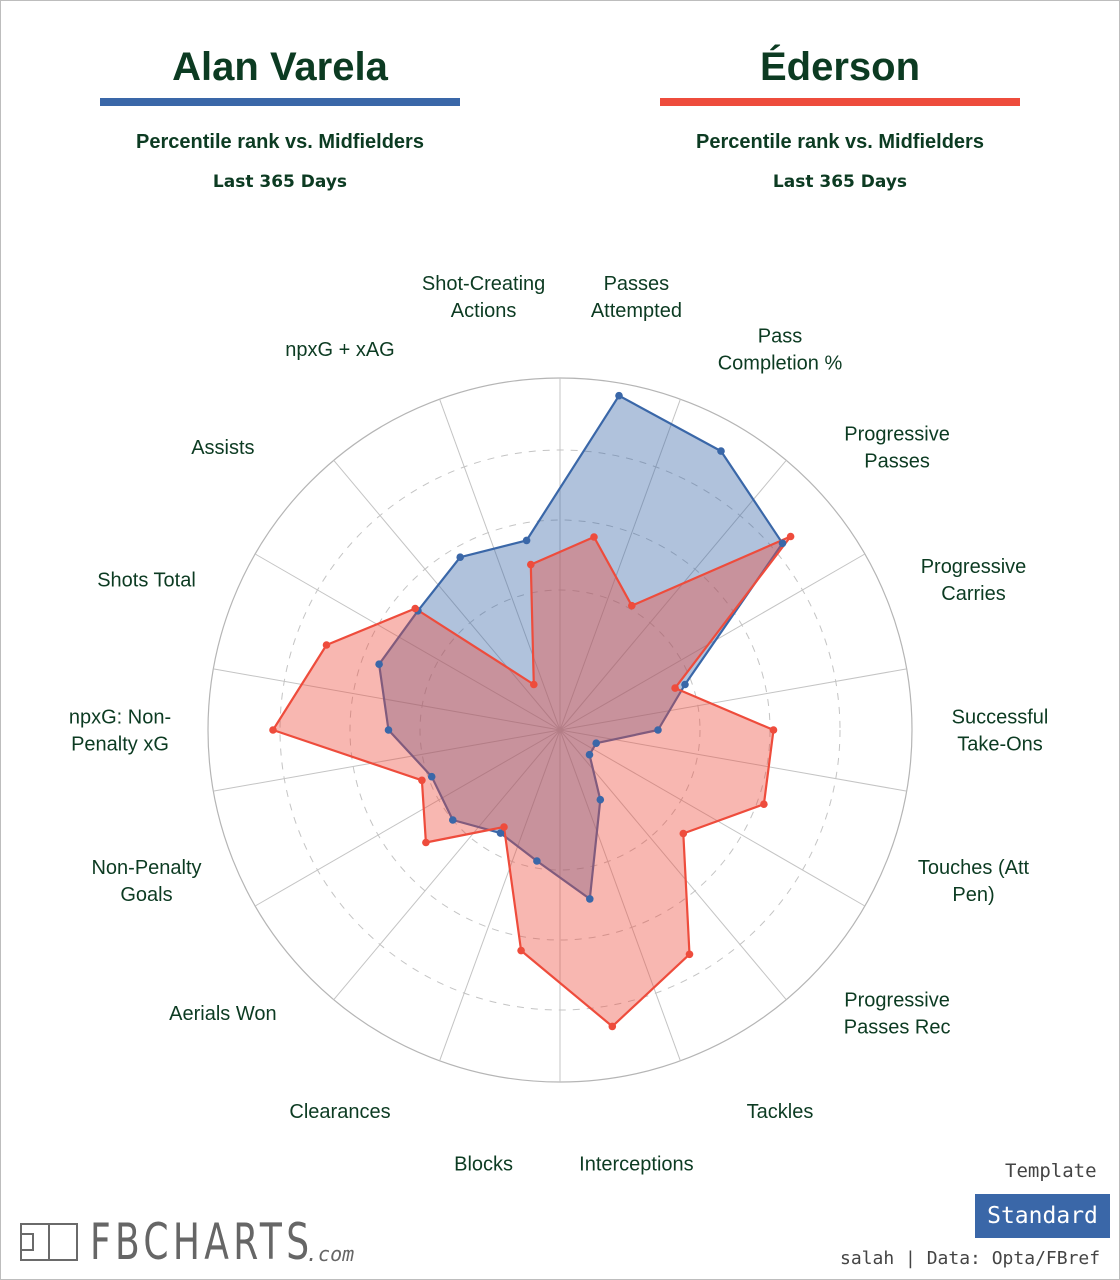 The image size is (1120, 1280). Describe the element at coordinates (897, 448) in the screenshot. I see `axis-label-3: Progressive Passes` at that location.